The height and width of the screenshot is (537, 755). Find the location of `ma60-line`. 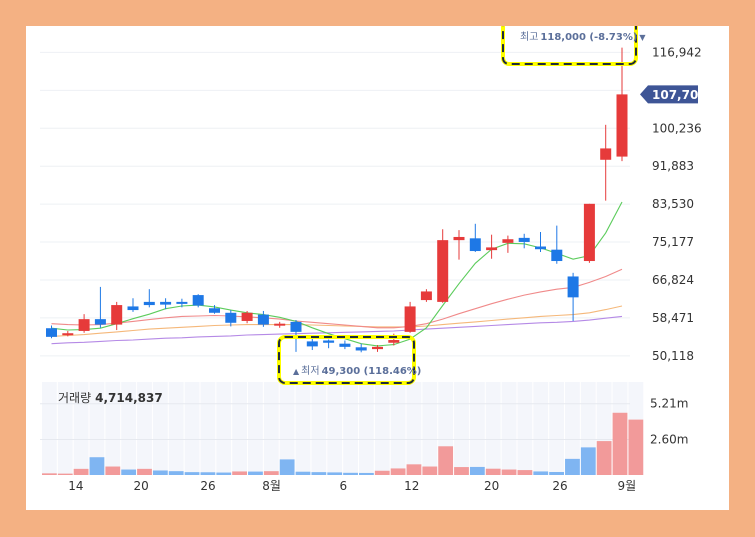

ma60-line is located at coordinates (337, 321).